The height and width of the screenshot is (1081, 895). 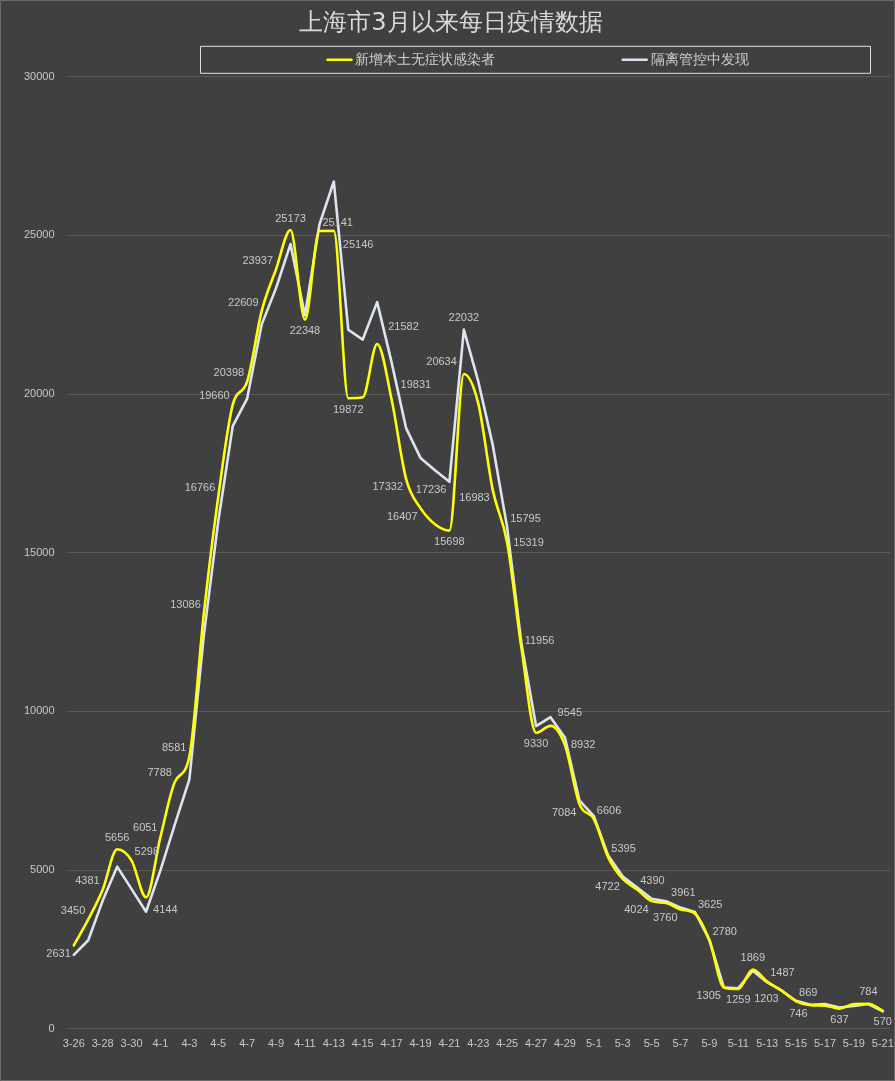 I want to click on x-tick-label: 5-21, so click(x=882, y=1043).